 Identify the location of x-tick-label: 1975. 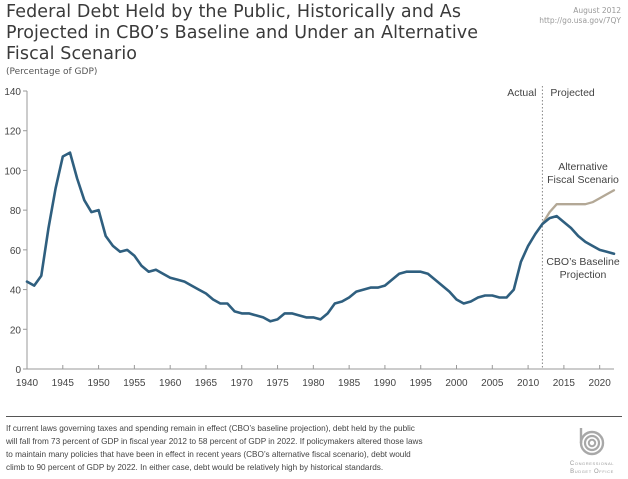
(277, 383).